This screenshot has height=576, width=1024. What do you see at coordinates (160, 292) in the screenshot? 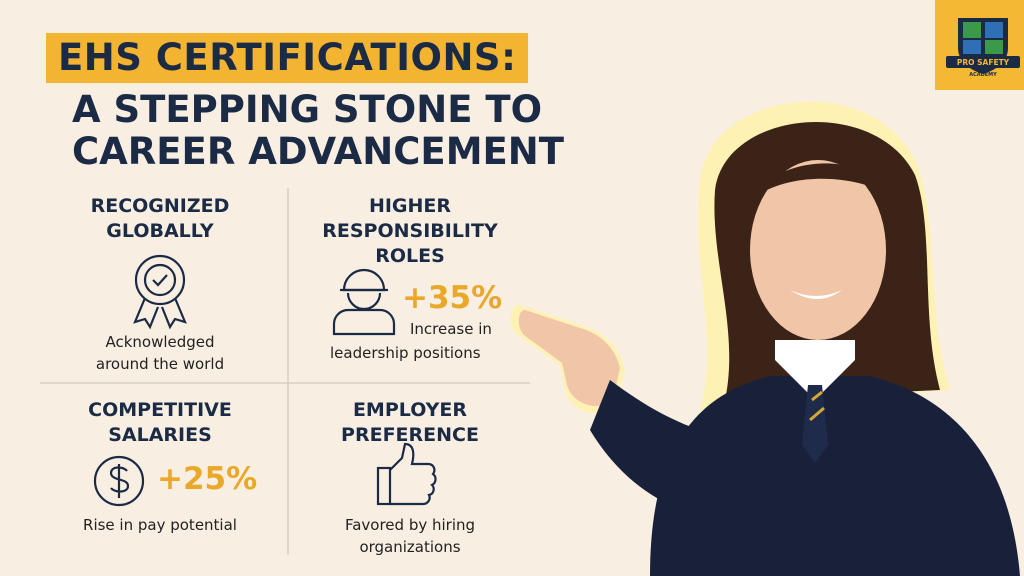
I see `award-icon` at bounding box center [160, 292].